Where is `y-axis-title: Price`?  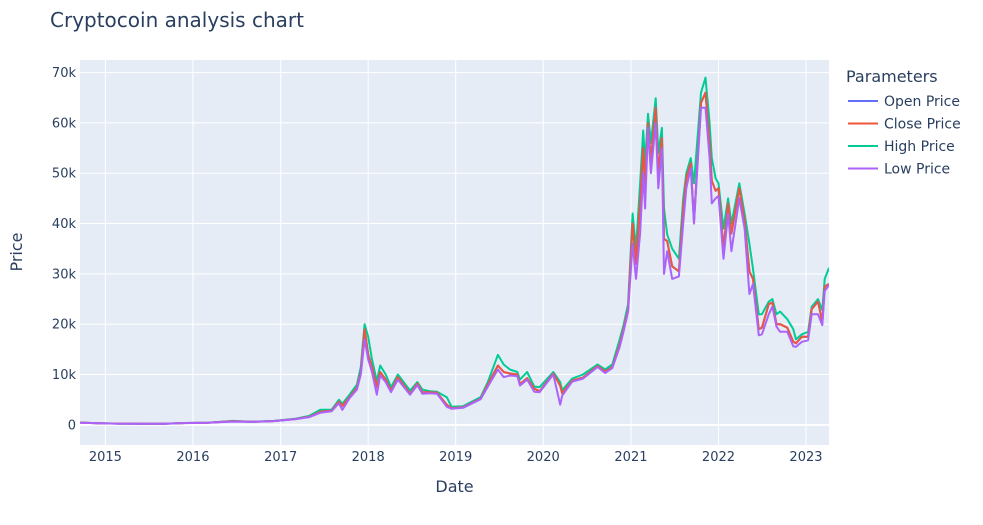 y-axis-title: Price is located at coordinates (16, 251).